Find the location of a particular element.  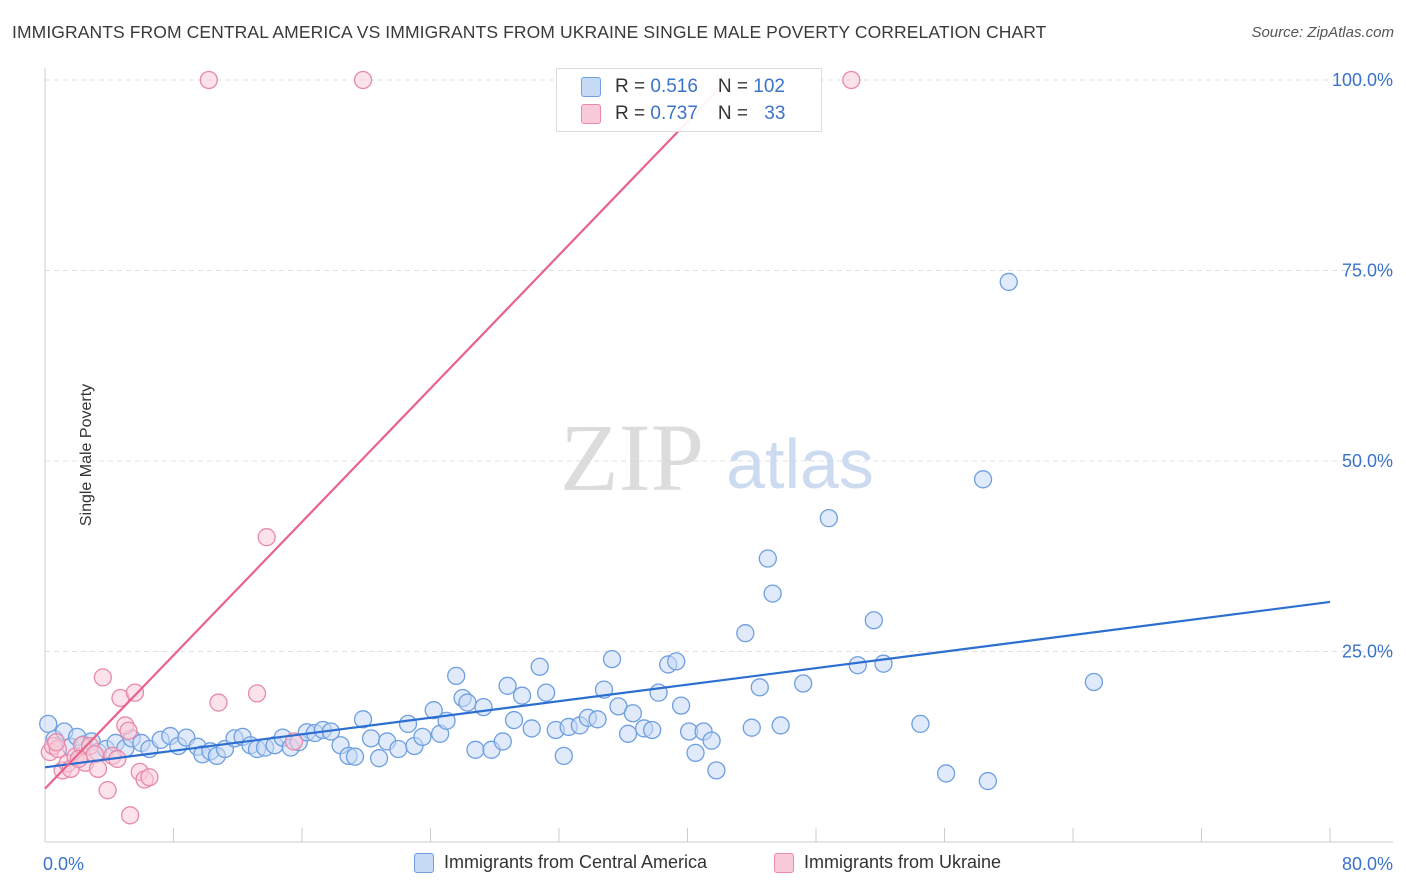

watermark: ZIP atlas is located at coordinates (717, 457).